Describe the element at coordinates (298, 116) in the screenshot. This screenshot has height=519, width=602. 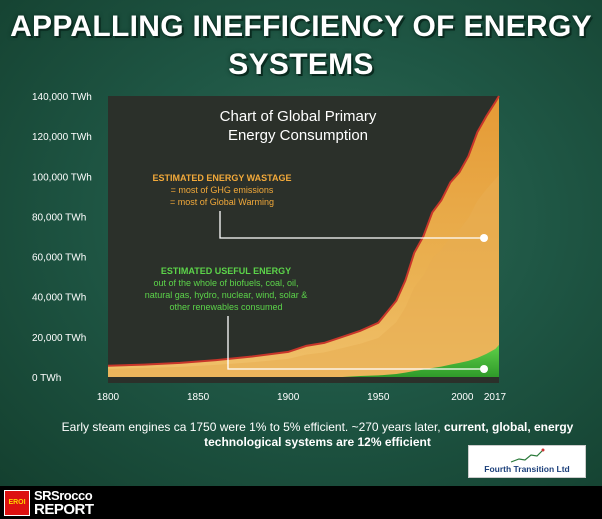
I see `chart-title-line-1: Chart of Global Primary` at that location.